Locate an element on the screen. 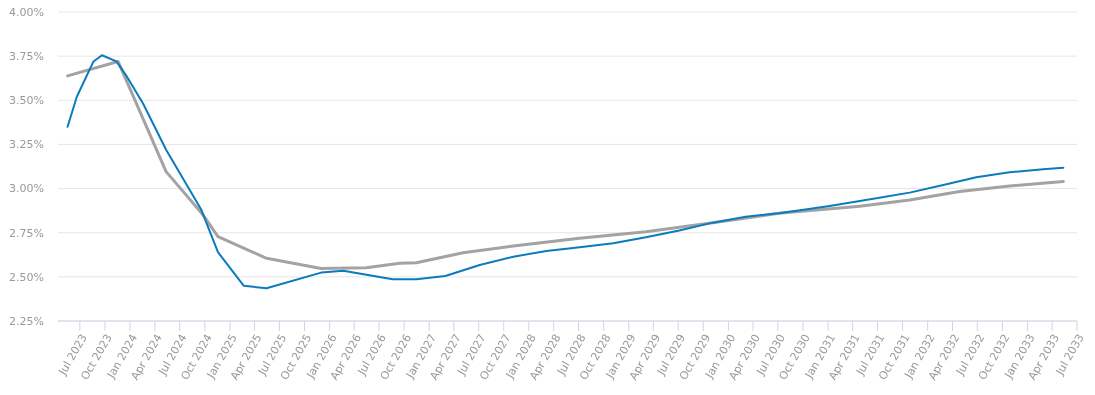 The width and height of the screenshot is (1095, 395). y-tick-label: 3.00% is located at coordinates (26, 189).